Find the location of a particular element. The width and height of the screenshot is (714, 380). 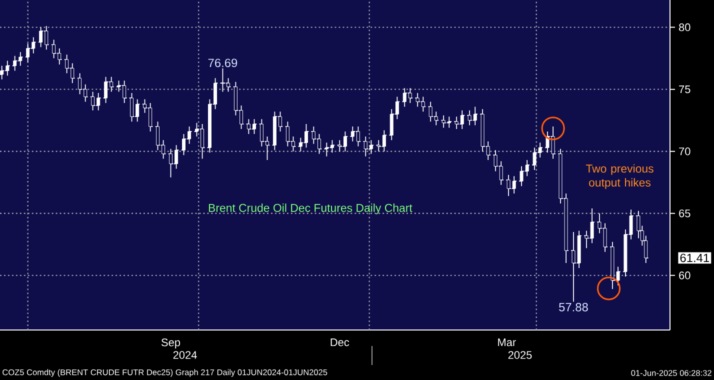

y-tick-label: 60 is located at coordinates (684, 276).